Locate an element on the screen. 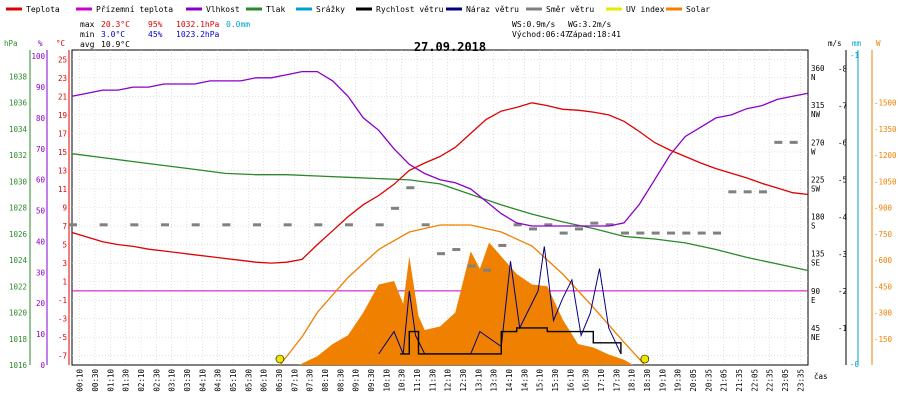  direction-tick-deg: 135 is located at coordinates (818, 254).